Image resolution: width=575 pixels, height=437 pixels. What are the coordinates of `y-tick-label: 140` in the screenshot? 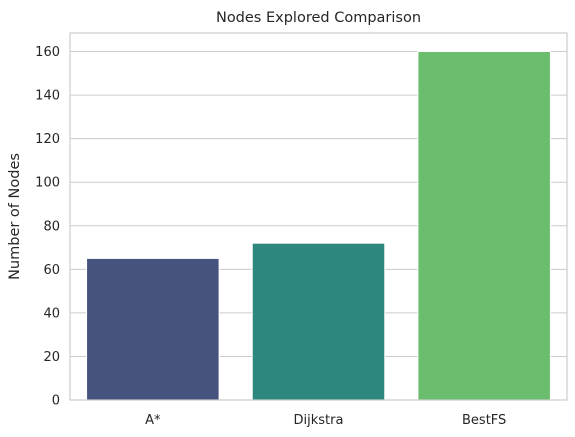 It's located at (47, 96).